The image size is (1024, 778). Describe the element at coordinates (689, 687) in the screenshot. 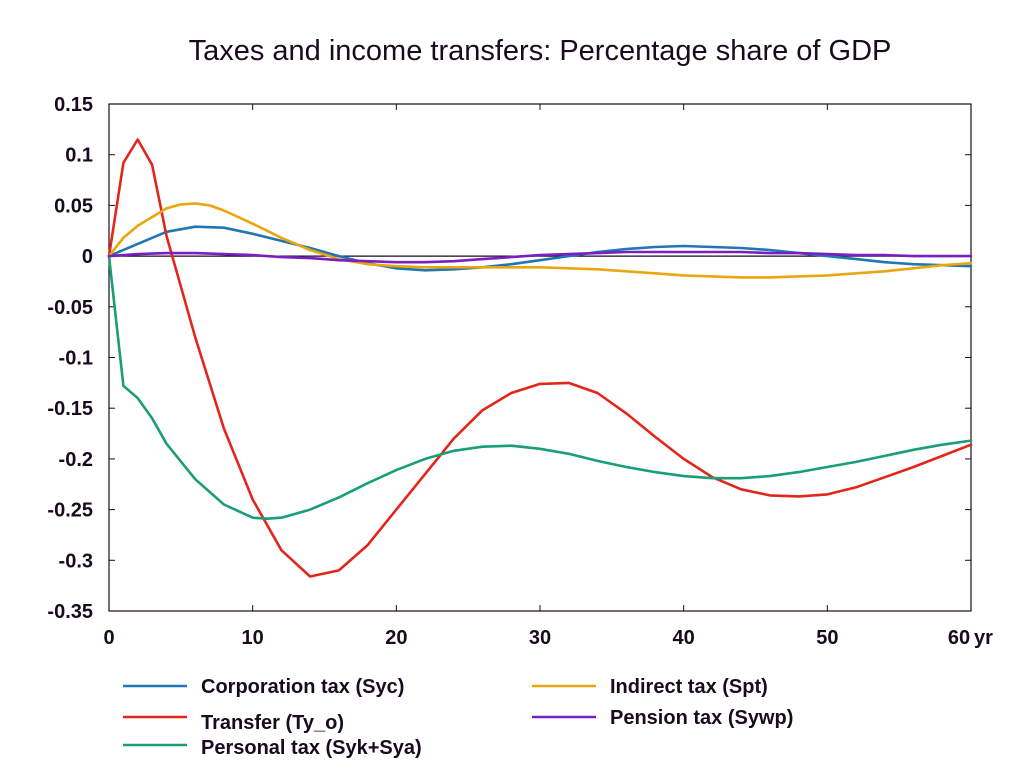

I see `legend-label: Indirect tax (Spt)` at that location.